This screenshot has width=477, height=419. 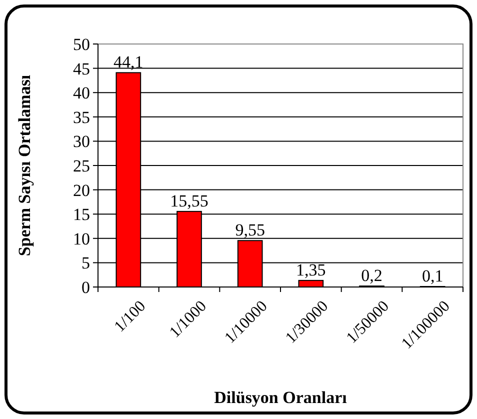 What do you see at coordinates (189, 200) in the screenshot?
I see `data-label: 15,55` at bounding box center [189, 200].